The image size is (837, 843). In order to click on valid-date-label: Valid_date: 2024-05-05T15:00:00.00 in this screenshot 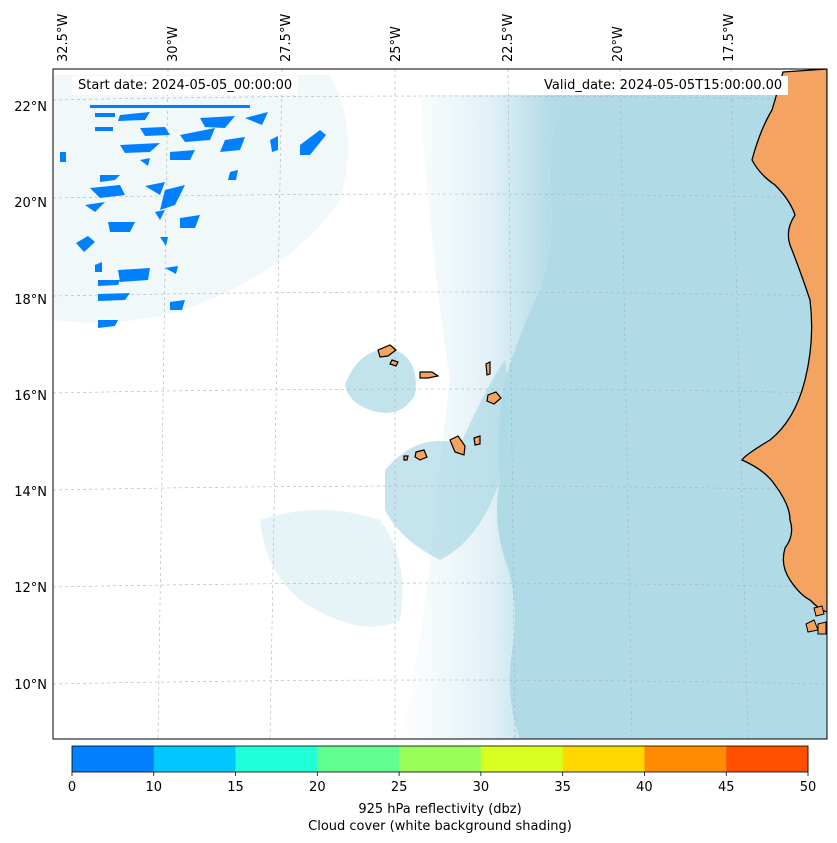, I will do `click(663, 85)`.